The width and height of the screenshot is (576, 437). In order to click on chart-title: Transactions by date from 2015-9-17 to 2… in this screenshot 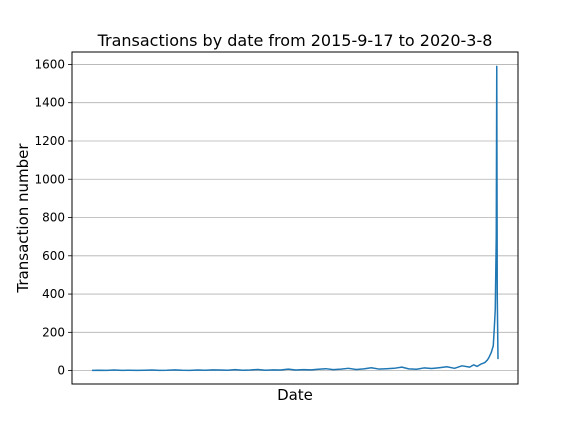, I will do `click(295, 40)`.